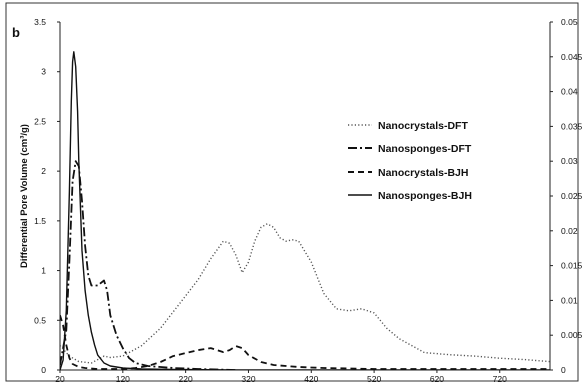  What do you see at coordinates (16, 32) in the screenshot?
I see `panel-label: b` at bounding box center [16, 32].